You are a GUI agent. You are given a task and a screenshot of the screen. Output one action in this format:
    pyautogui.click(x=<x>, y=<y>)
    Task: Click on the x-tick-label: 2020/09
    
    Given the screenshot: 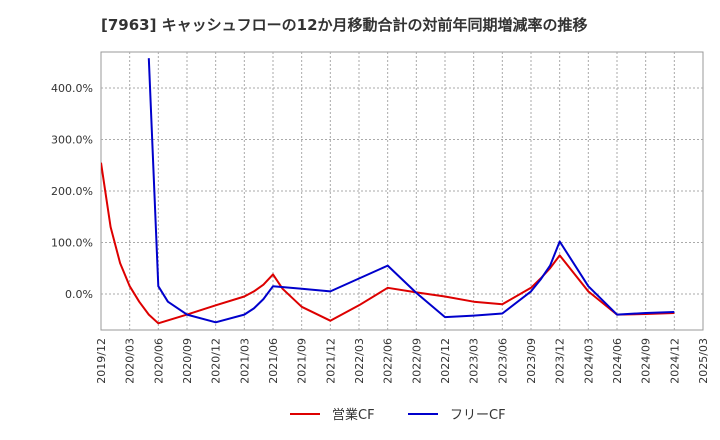 What is the action you would take?
    pyautogui.click(x=187, y=361)
    